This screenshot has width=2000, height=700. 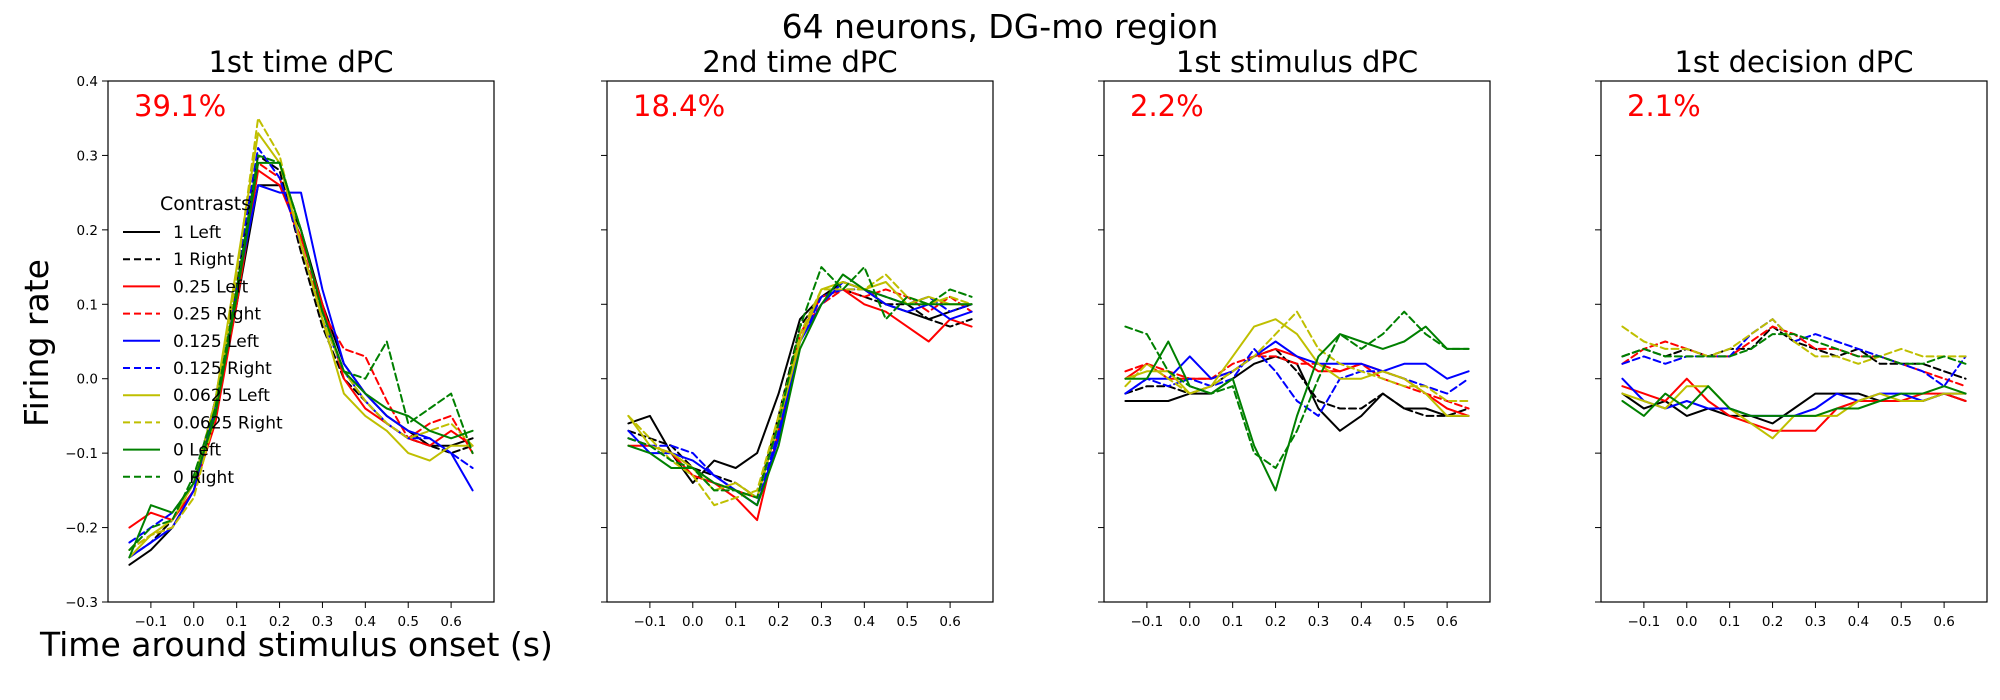 I want to click on y-tick-label: 0.4, so click(x=87, y=82).